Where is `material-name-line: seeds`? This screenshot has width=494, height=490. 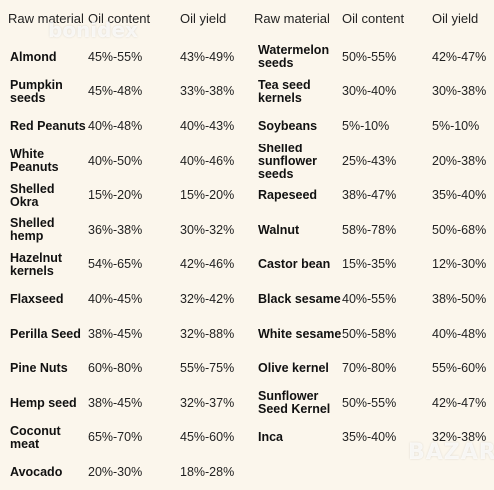
material-name-line: seeds is located at coordinates (28, 97).